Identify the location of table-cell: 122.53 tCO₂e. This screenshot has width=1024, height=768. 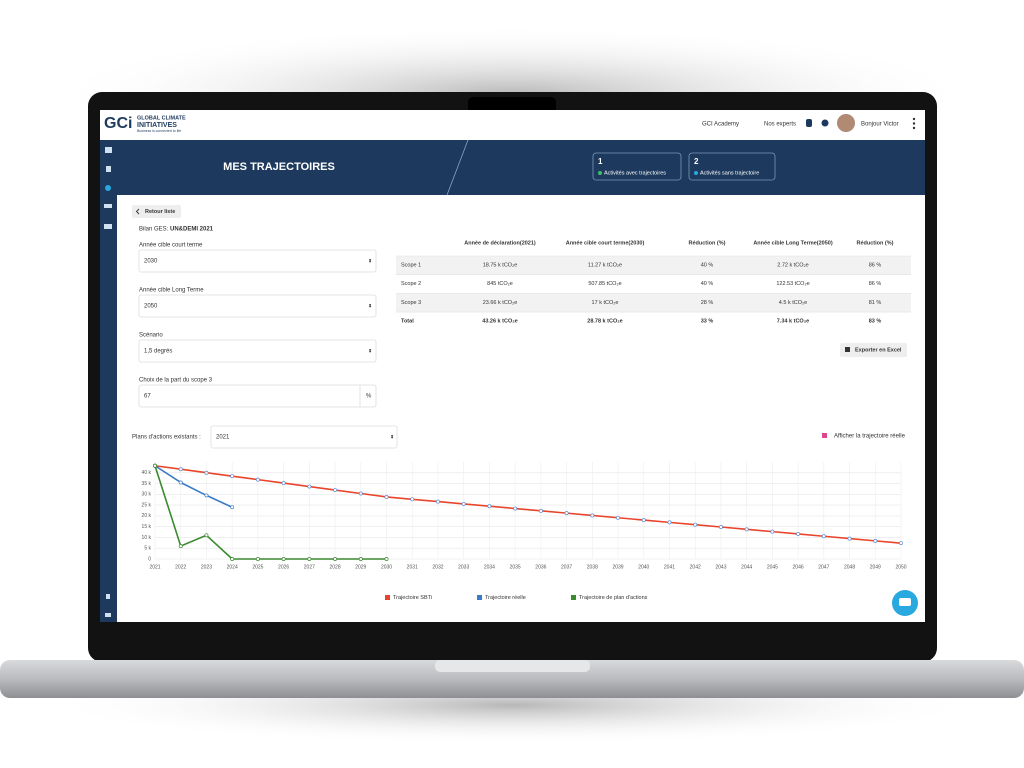
(792, 284).